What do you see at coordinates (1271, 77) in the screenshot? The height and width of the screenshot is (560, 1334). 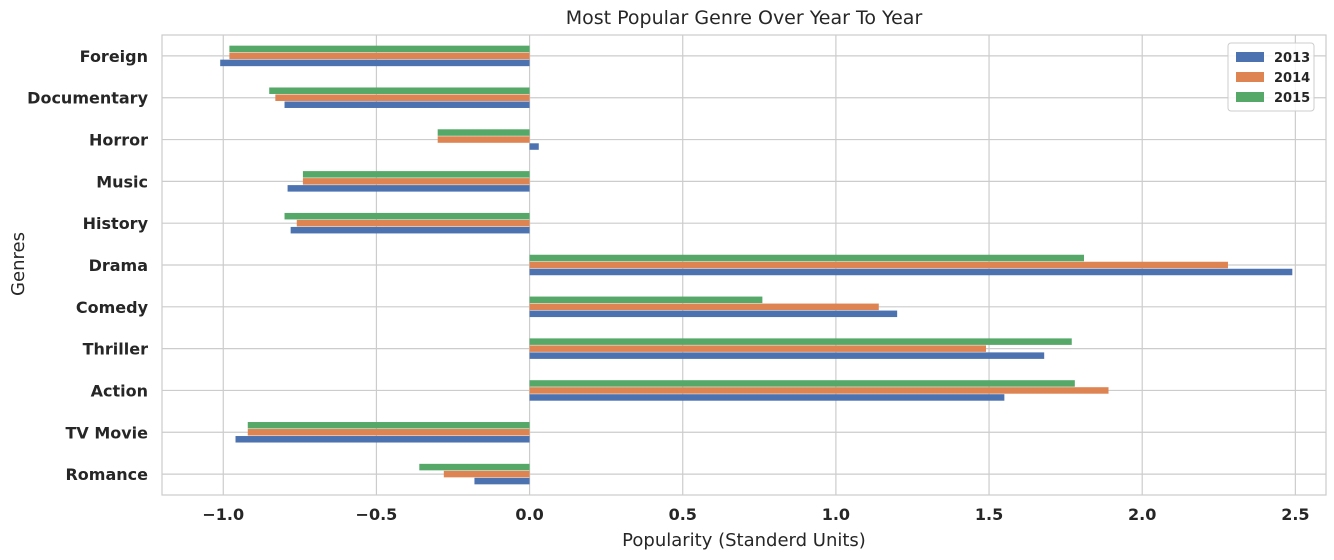 I see `legend: 2013 2014 2015` at bounding box center [1271, 77].